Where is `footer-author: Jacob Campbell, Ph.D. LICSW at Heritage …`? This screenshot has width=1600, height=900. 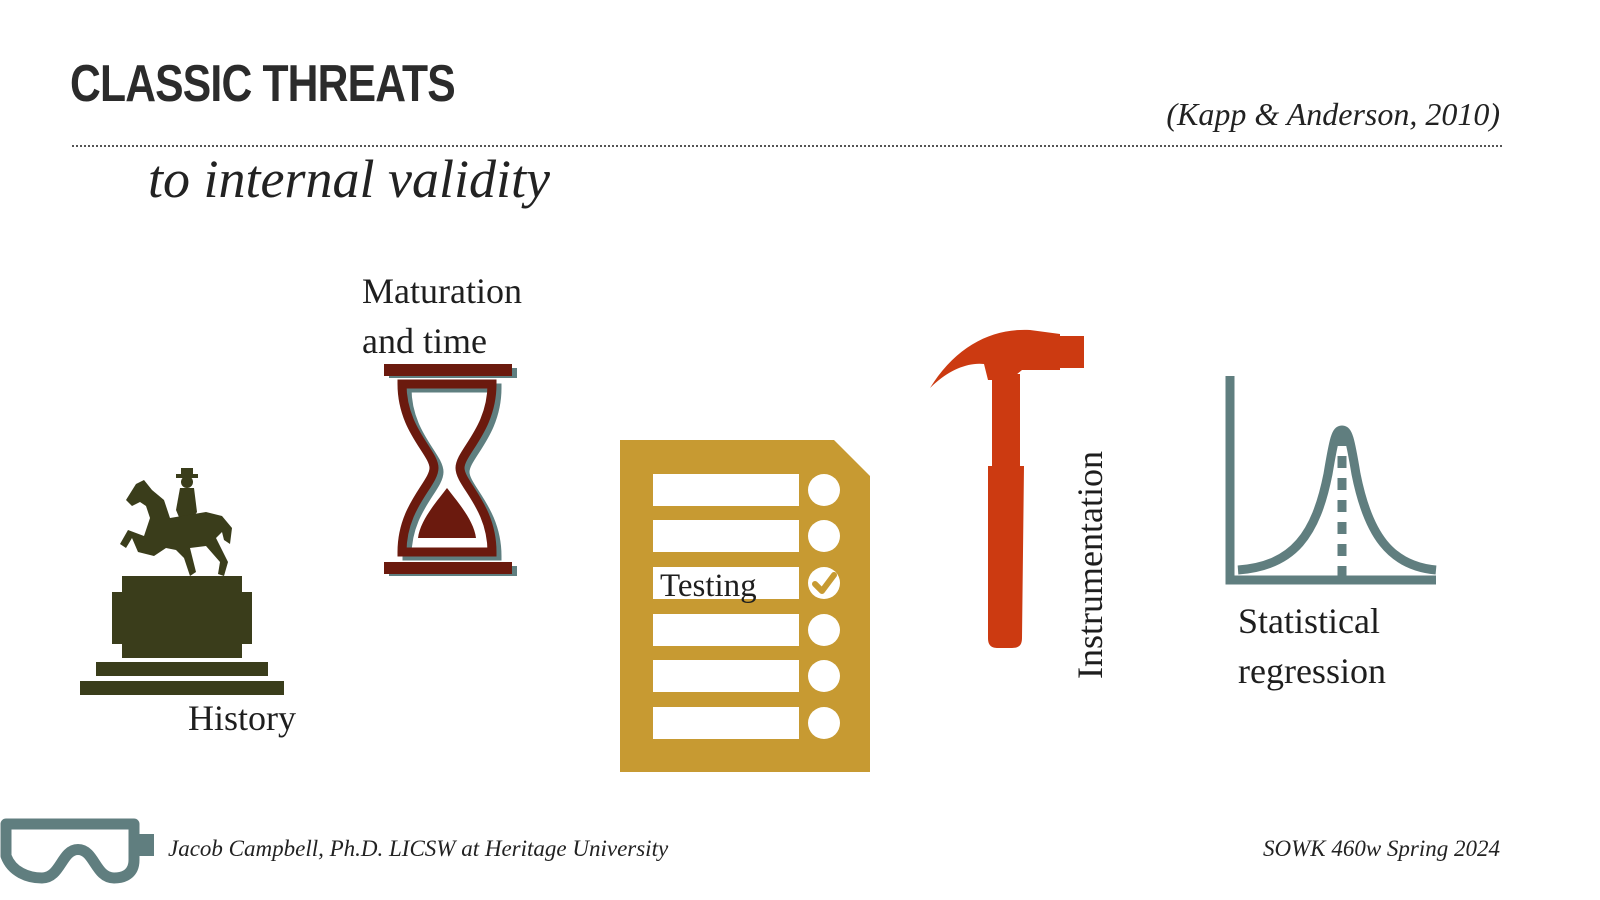
footer-author: Jacob Campbell, Ph.D. LICSW at Heritage … is located at coordinates (418, 848).